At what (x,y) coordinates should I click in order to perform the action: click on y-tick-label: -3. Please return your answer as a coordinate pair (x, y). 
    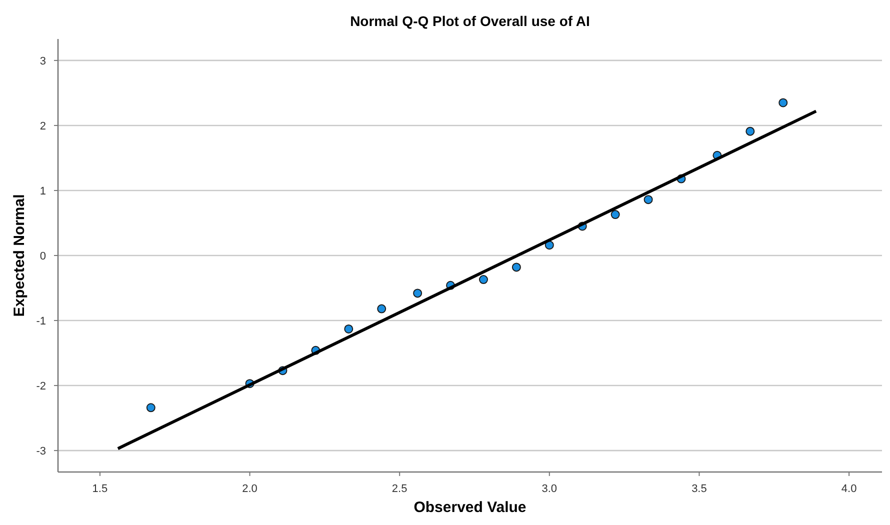
    Looking at the image, I should click on (41, 451).